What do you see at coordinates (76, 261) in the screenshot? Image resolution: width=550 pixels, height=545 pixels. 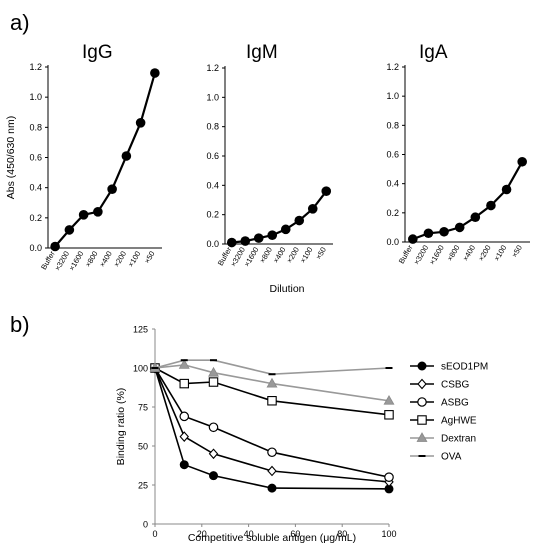 I see `x-category-label-igg: ×1600` at bounding box center [76, 261].